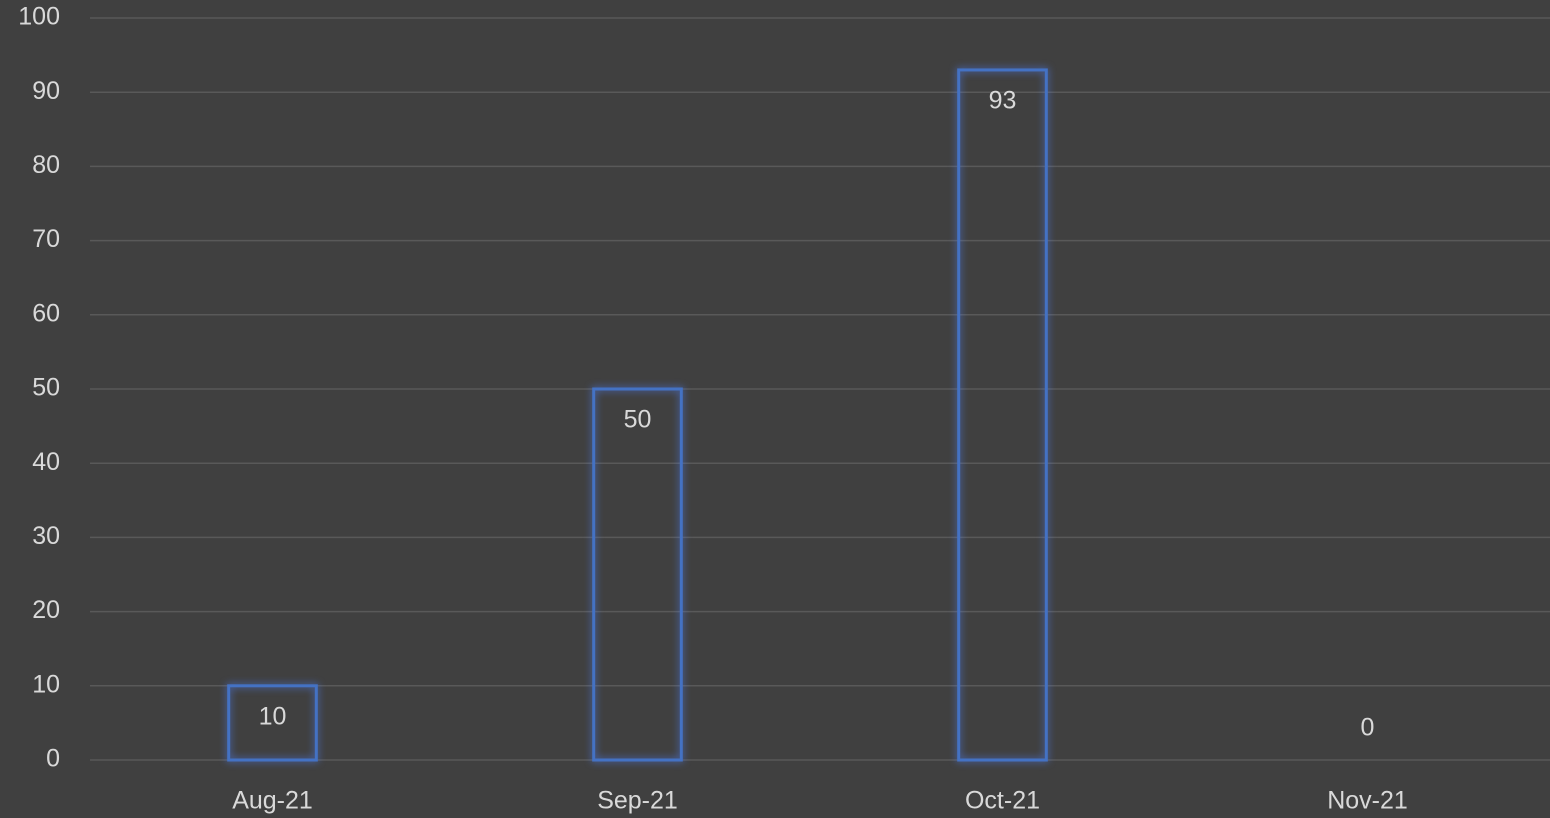 This screenshot has height=818, width=1550. What do you see at coordinates (46, 313) in the screenshot?
I see `y-tick-label: 60` at bounding box center [46, 313].